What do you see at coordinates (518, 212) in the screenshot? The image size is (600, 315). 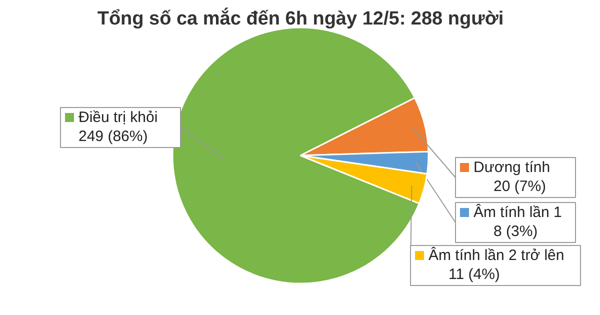 I see `legend-label: Âm tính lần 1` at bounding box center [518, 212].